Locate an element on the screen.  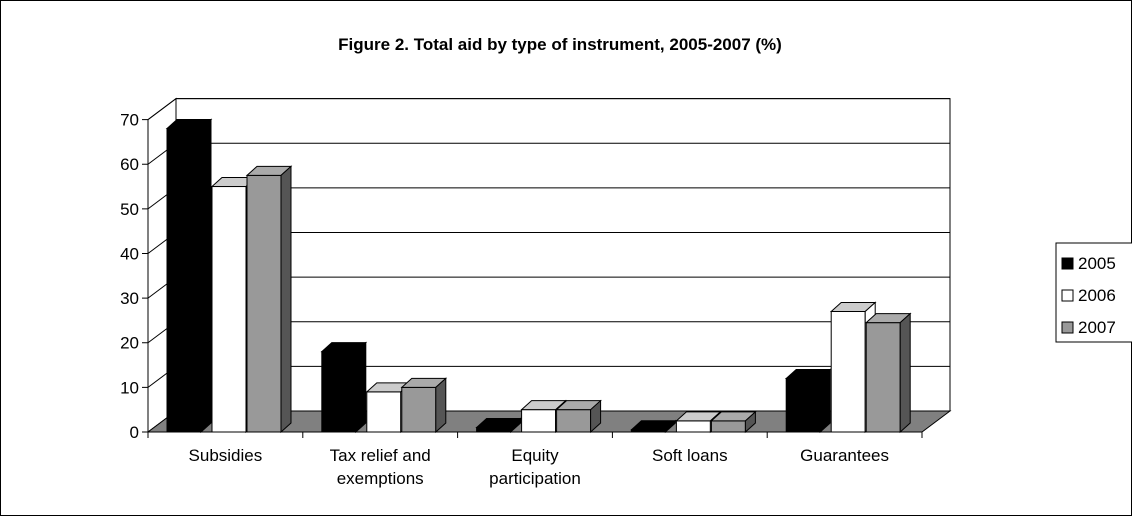
category-label: Equity participation is located at coordinates (535, 467).